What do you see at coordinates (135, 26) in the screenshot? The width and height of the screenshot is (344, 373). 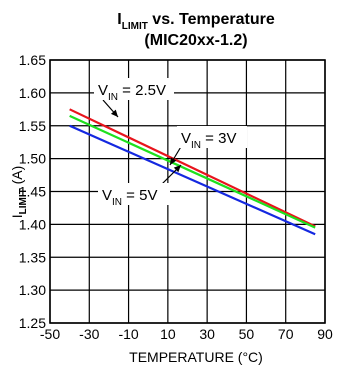 I see `chart-title-subscript: LIMIT` at bounding box center [135, 26].